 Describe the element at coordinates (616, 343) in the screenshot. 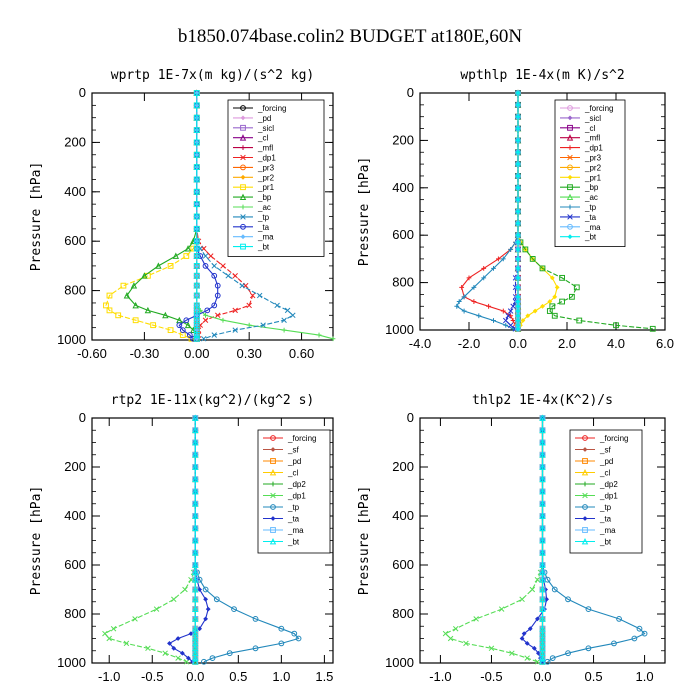

I see `x-tick-label: 4.0` at that location.